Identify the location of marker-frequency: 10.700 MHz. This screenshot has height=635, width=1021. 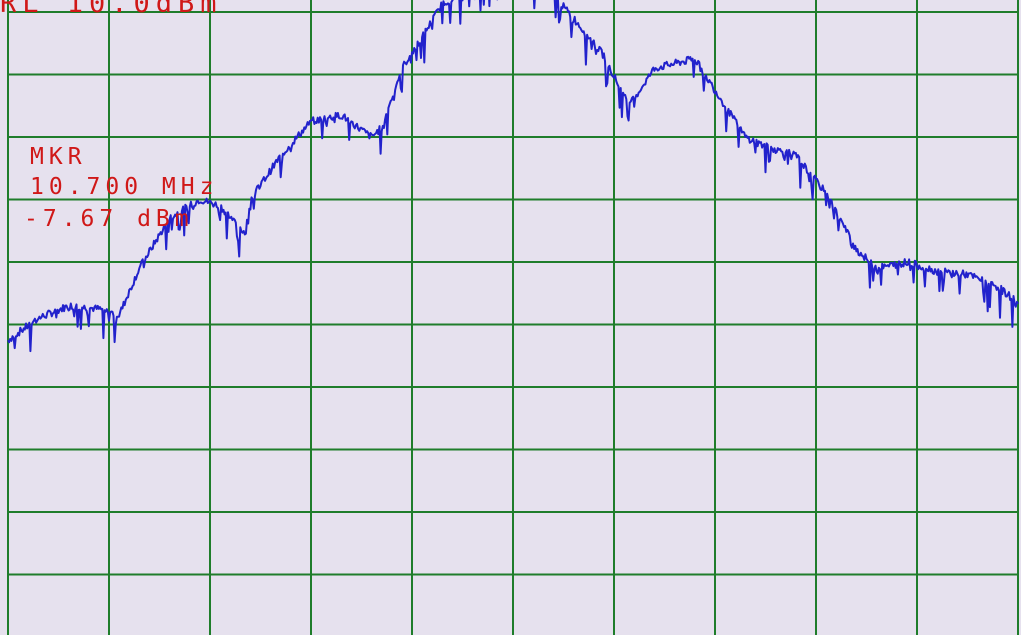
(124, 187).